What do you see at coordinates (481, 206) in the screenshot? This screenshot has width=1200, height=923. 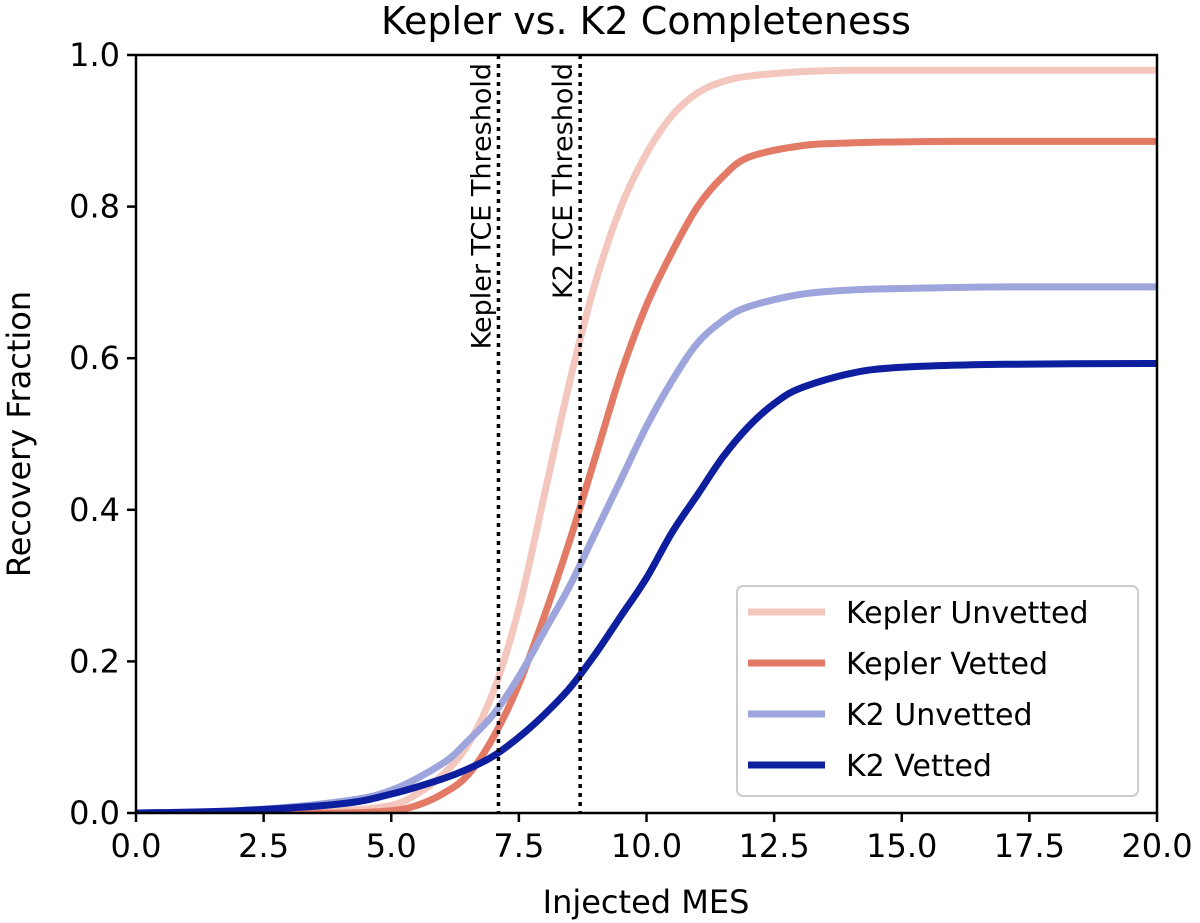 I see `kepler-tce-threshold-label: Kepler TCE Threshold` at bounding box center [481, 206].